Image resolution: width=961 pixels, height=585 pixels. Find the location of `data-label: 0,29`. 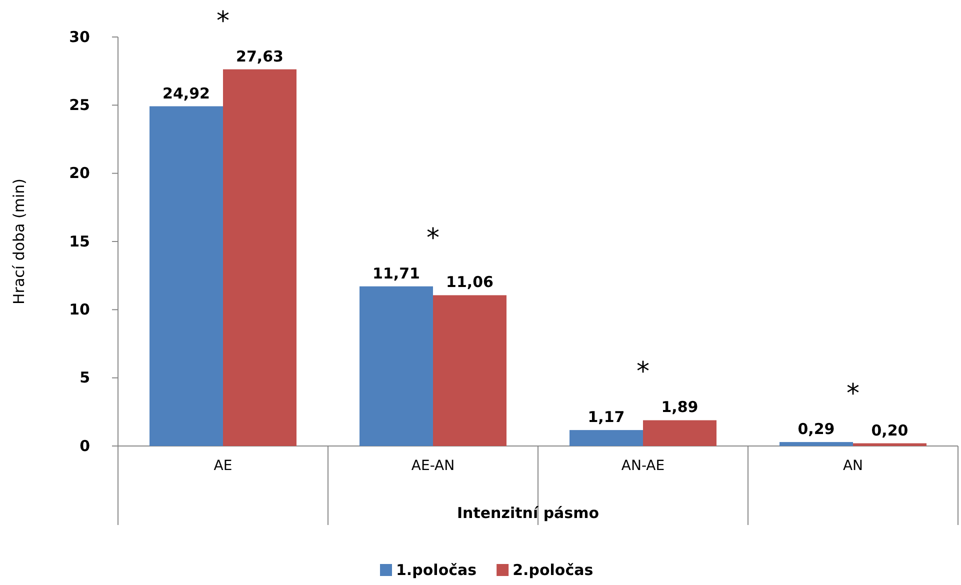

data-label: 0,29 is located at coordinates (816, 429).